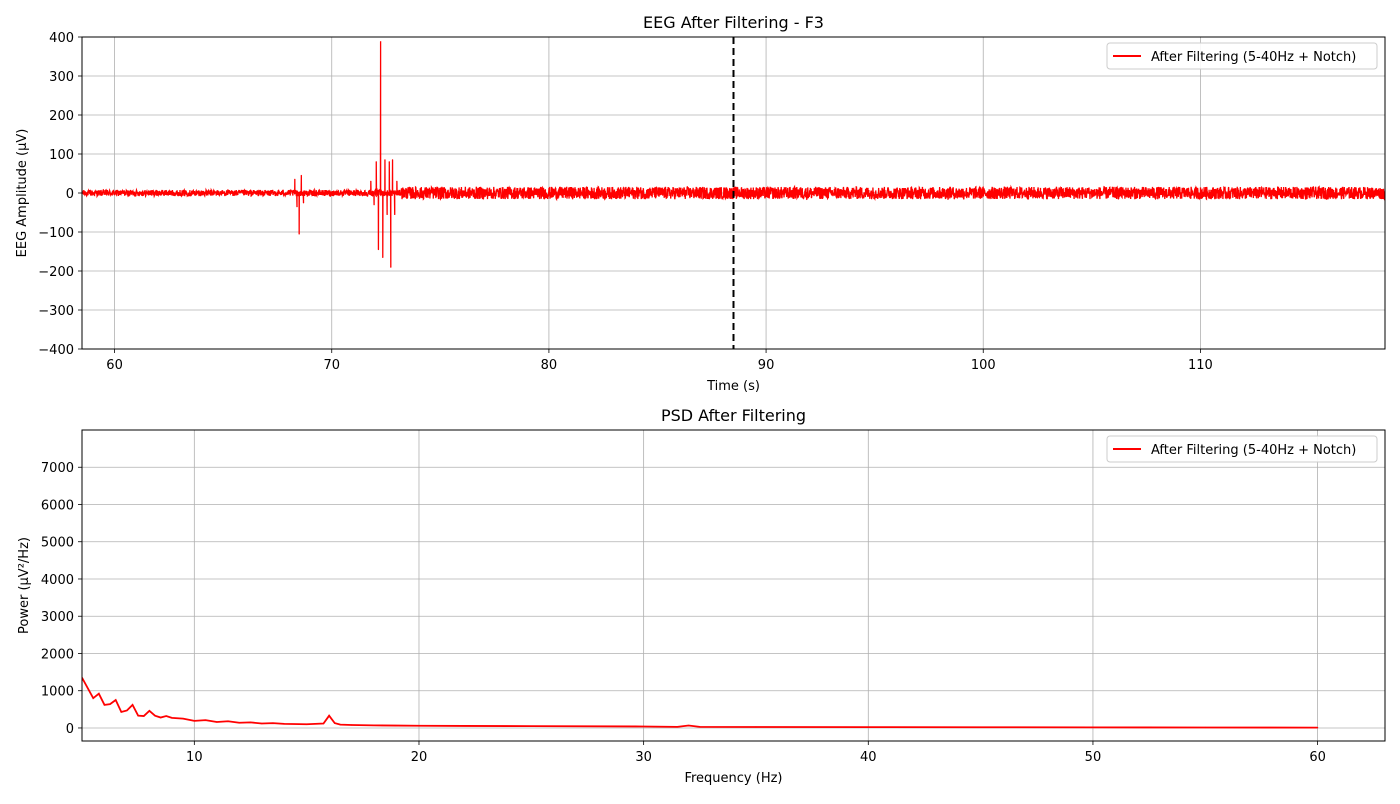  Describe the element at coordinates (733, 778) in the screenshot. I see `x-axis-label: Frequency (Hz)` at that location.